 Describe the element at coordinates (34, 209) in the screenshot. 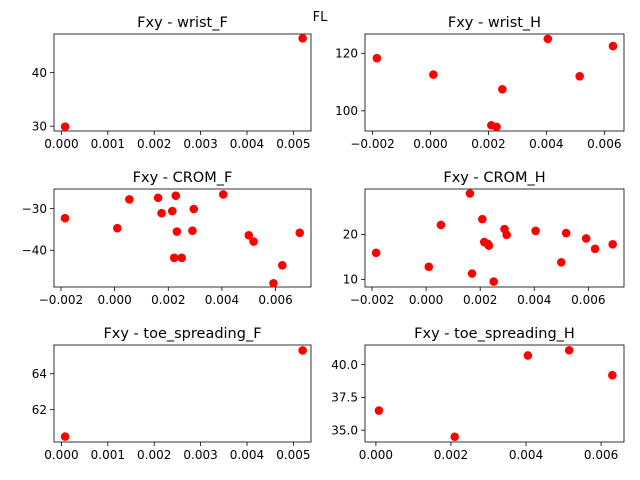

I see `y-tick-label: −30` at that location.